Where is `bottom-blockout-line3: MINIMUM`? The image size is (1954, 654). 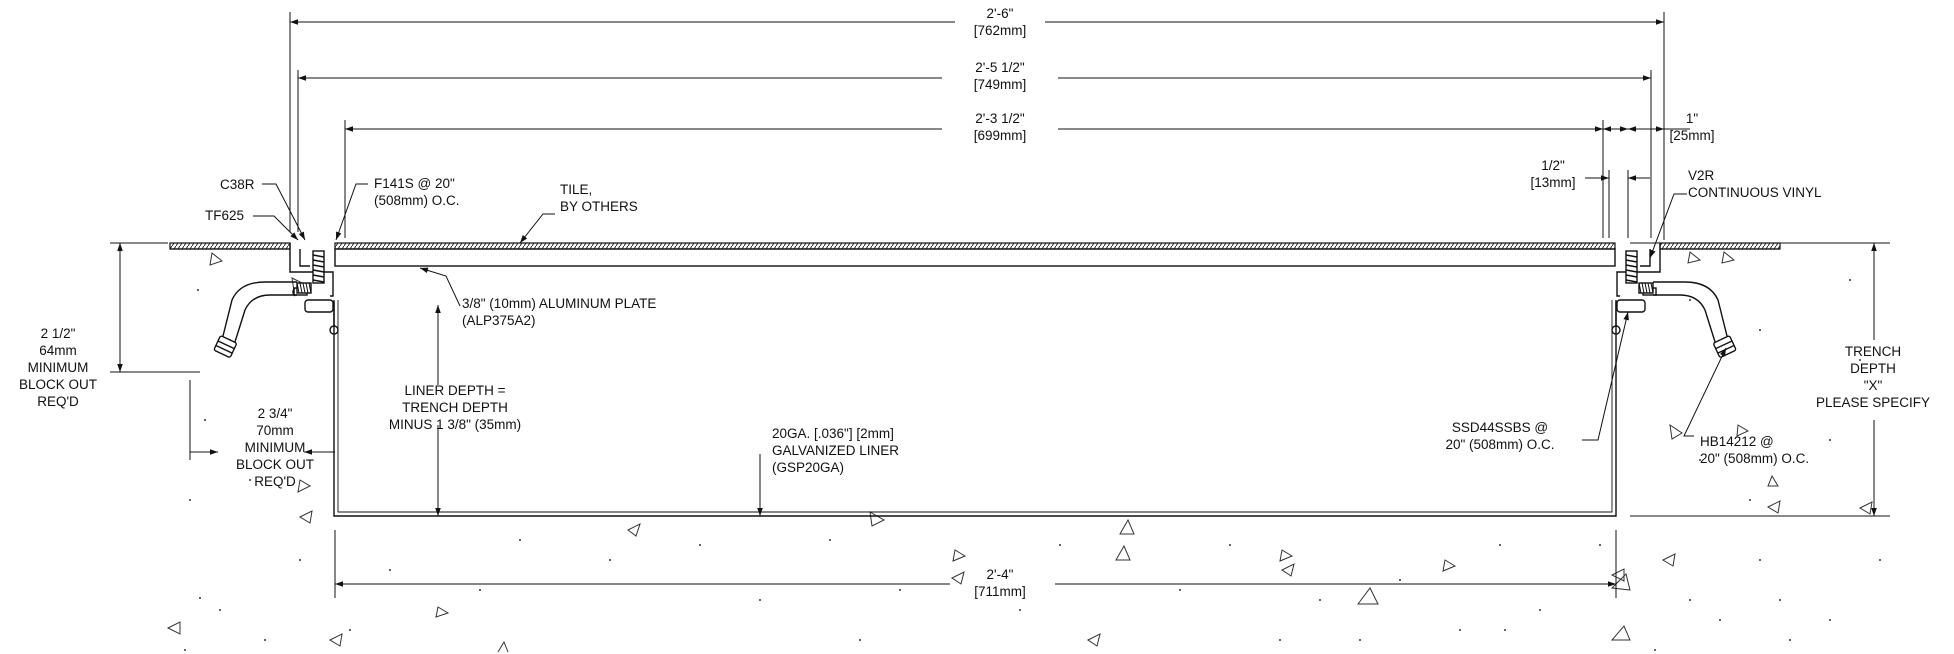
bottom-blockout-line3: MINIMUM is located at coordinates (275, 447).